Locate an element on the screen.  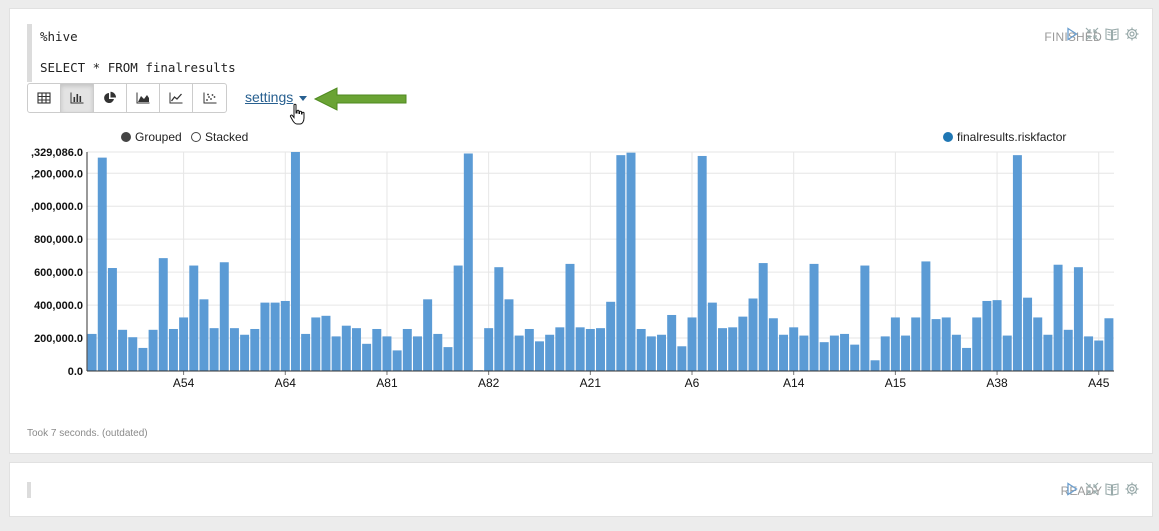
y-tick-label: ,329,086.0 is located at coordinates (57, 153).